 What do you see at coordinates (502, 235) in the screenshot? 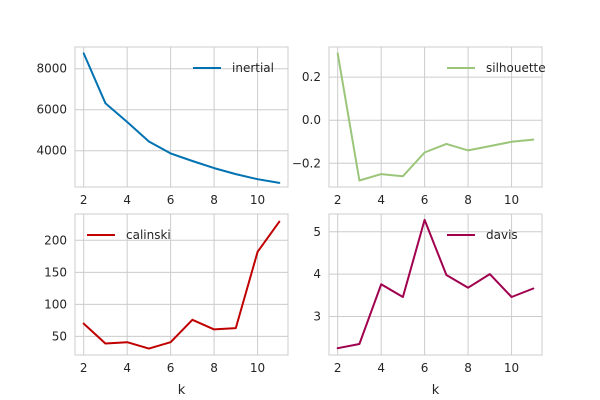
I see `legend-label: davis` at bounding box center [502, 235].